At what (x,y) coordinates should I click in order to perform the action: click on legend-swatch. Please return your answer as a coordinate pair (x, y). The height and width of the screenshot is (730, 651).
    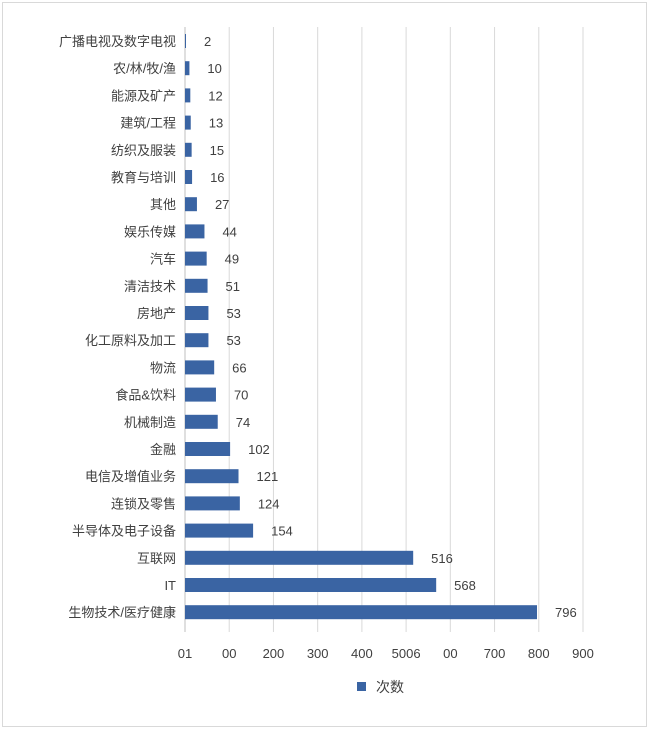
    Looking at the image, I should click on (361, 686).